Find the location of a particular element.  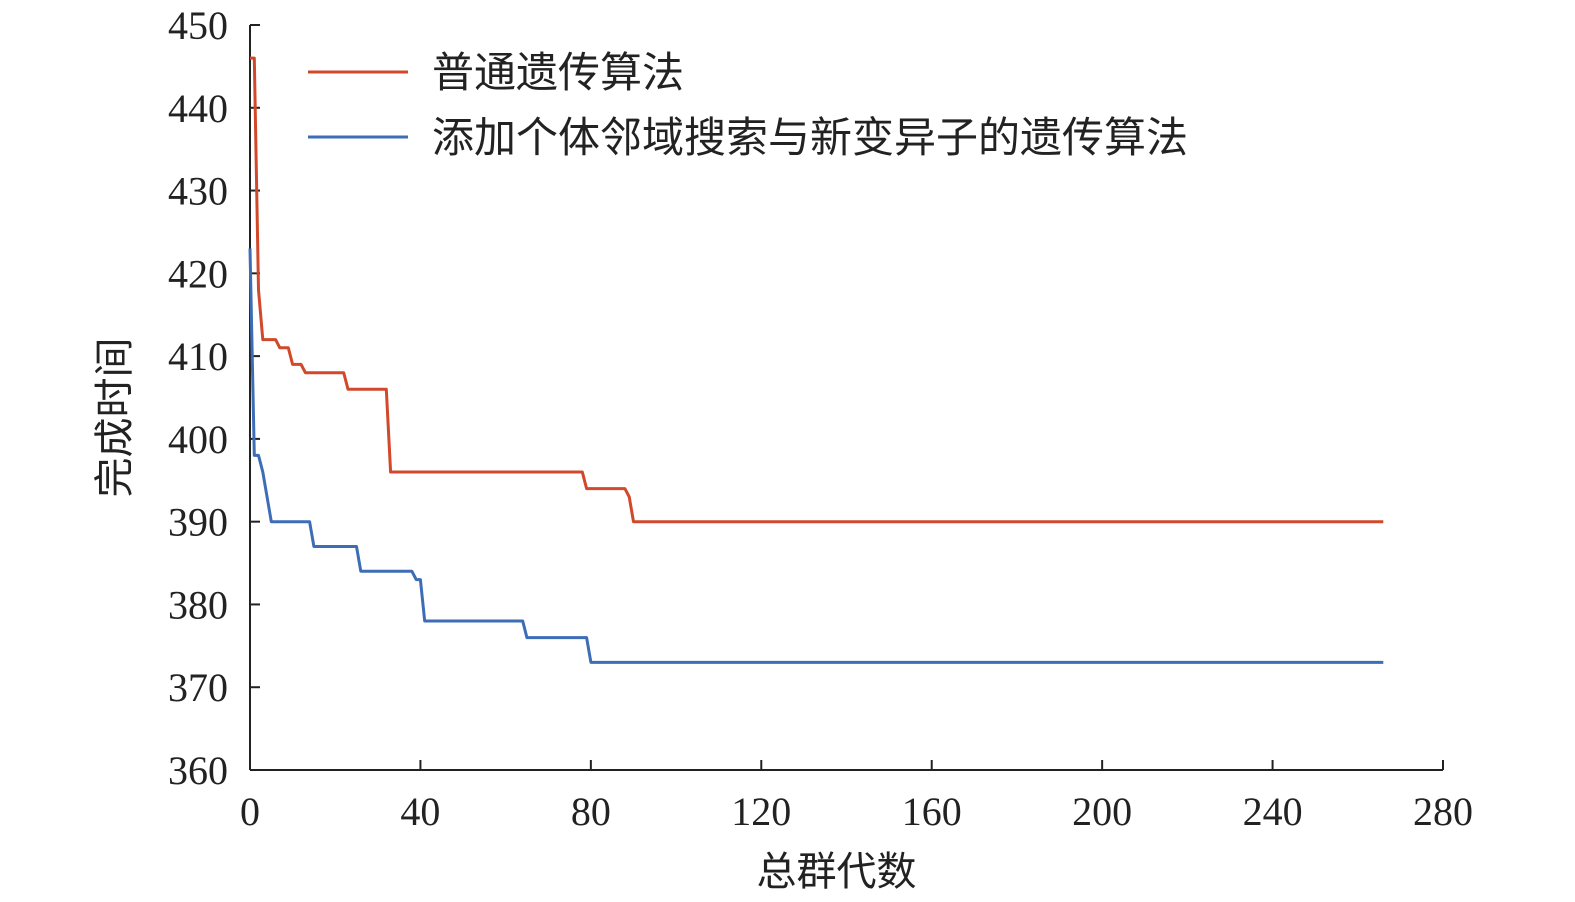

x-tick-label: 200 is located at coordinates (1102, 811).